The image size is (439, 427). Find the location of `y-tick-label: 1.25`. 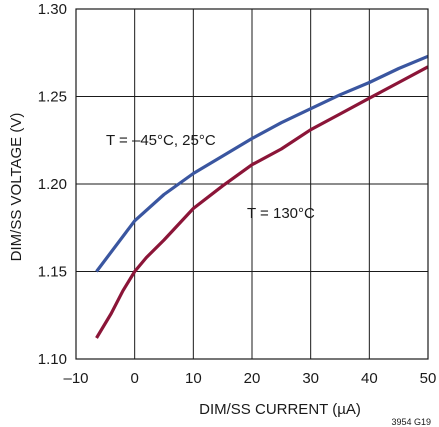

y-tick-label: 1.25 is located at coordinates (52, 97).